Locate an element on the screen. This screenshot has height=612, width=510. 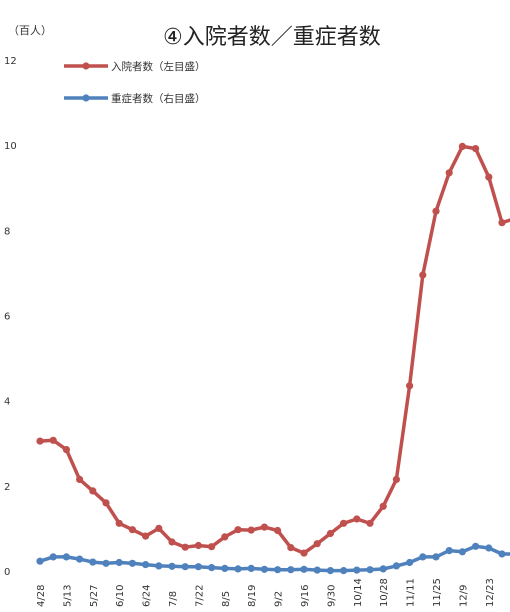
x-tick-label: 10/14 is located at coordinates (358, 592).